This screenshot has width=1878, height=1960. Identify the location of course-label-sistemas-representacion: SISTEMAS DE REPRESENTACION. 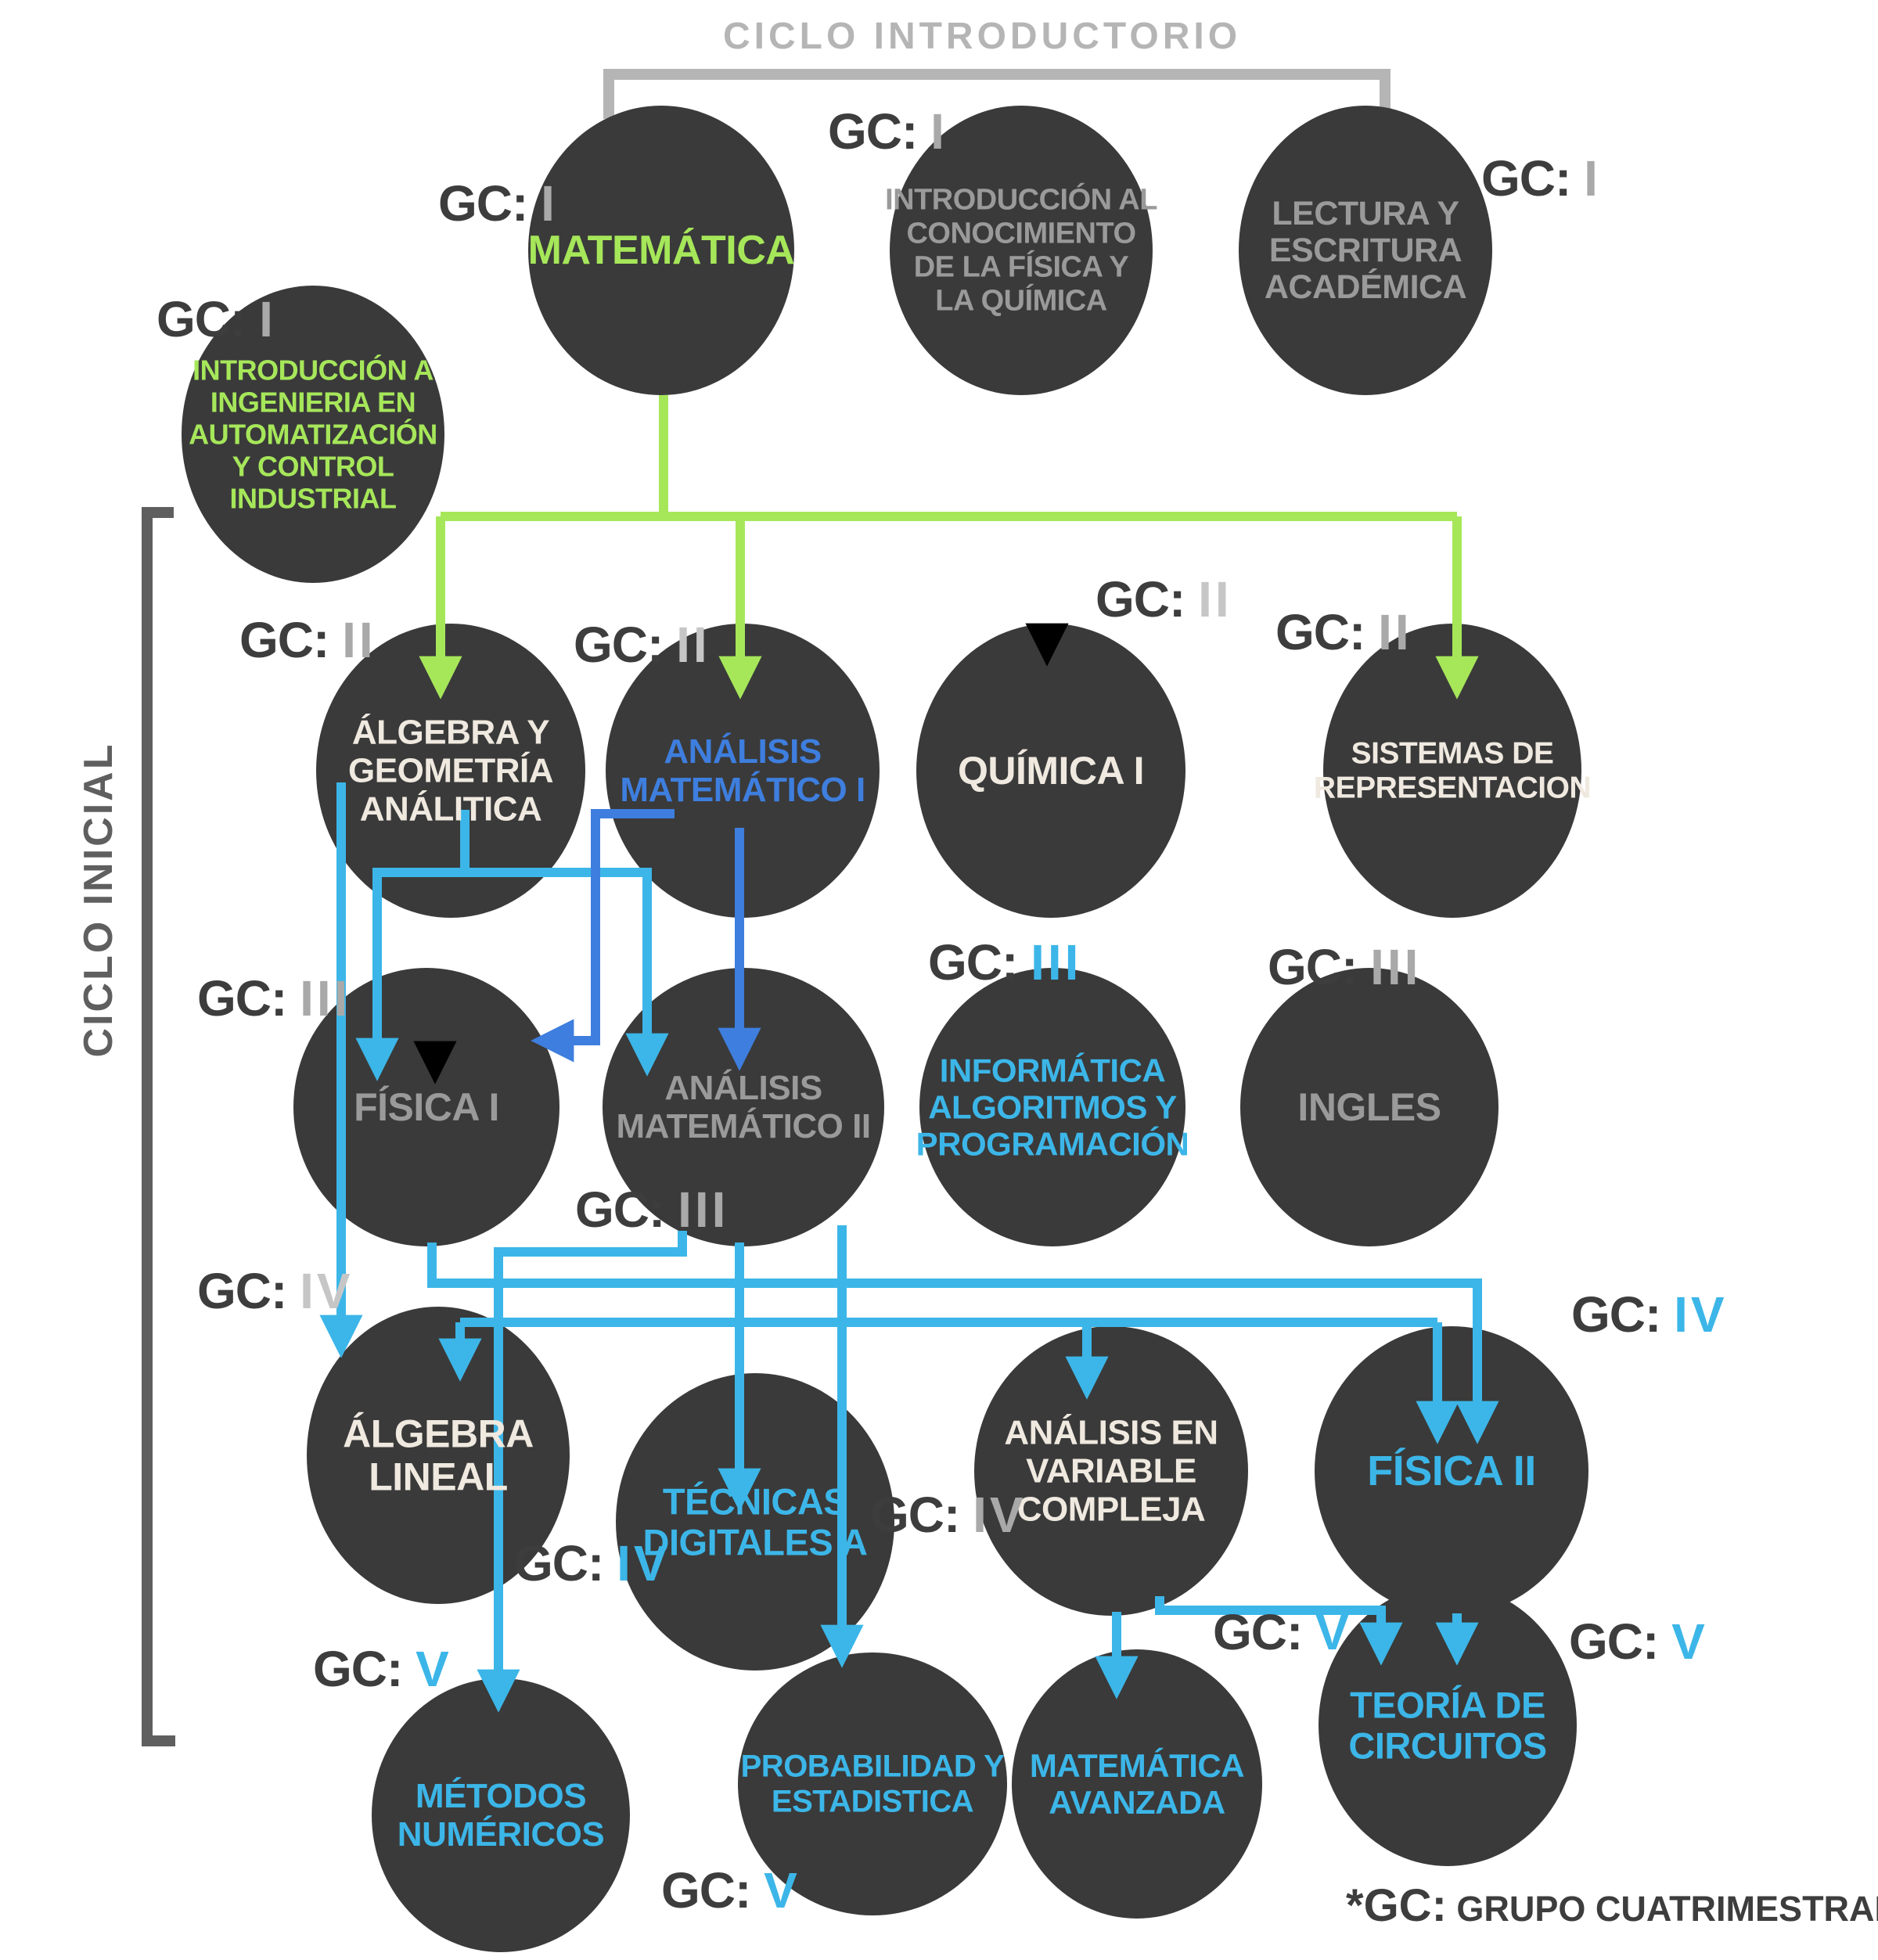
(1452, 771).